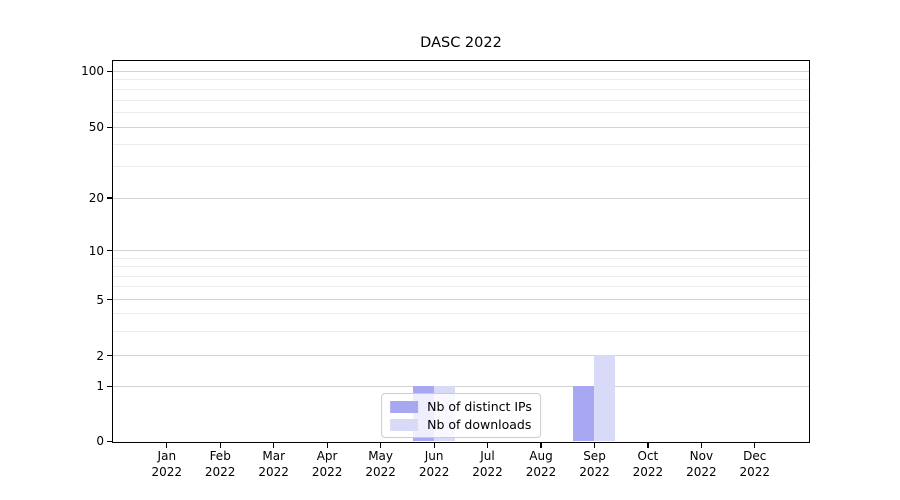  I want to click on y-tick-label: 0, so click(100, 441).